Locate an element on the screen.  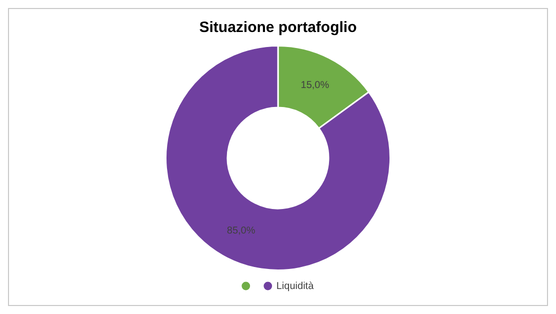
legend-label: Liquidità is located at coordinates (295, 286).